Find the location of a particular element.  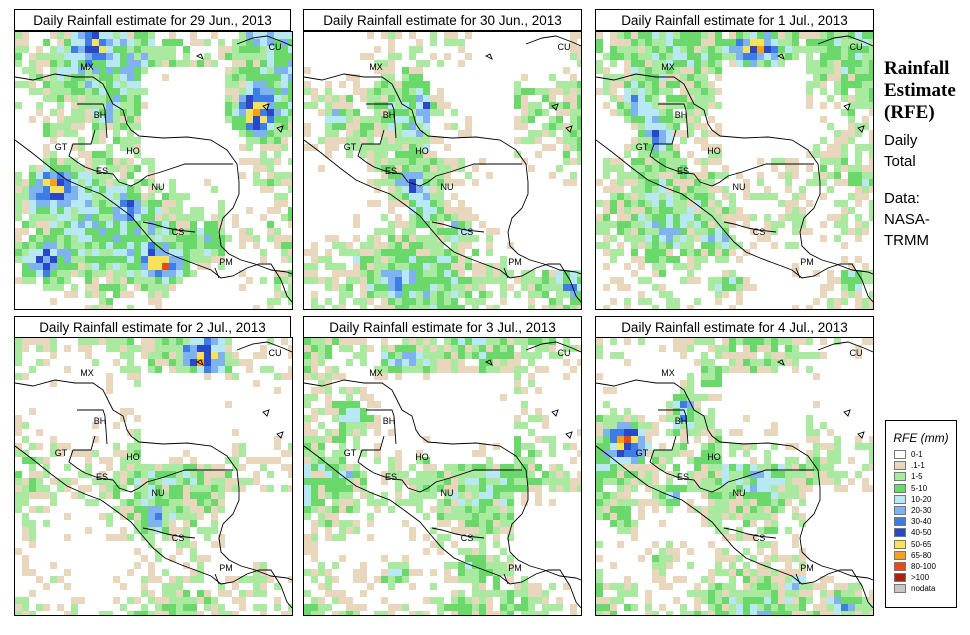

legend-item: >100 is located at coordinates (925, 577).